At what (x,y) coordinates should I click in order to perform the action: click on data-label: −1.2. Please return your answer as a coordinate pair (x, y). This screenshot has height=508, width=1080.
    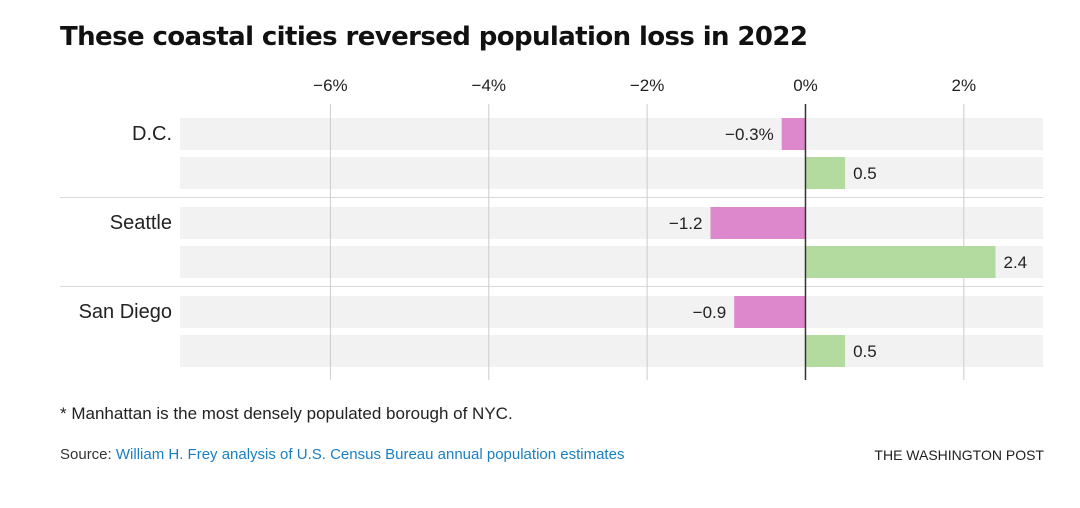
    Looking at the image, I should click on (686, 223).